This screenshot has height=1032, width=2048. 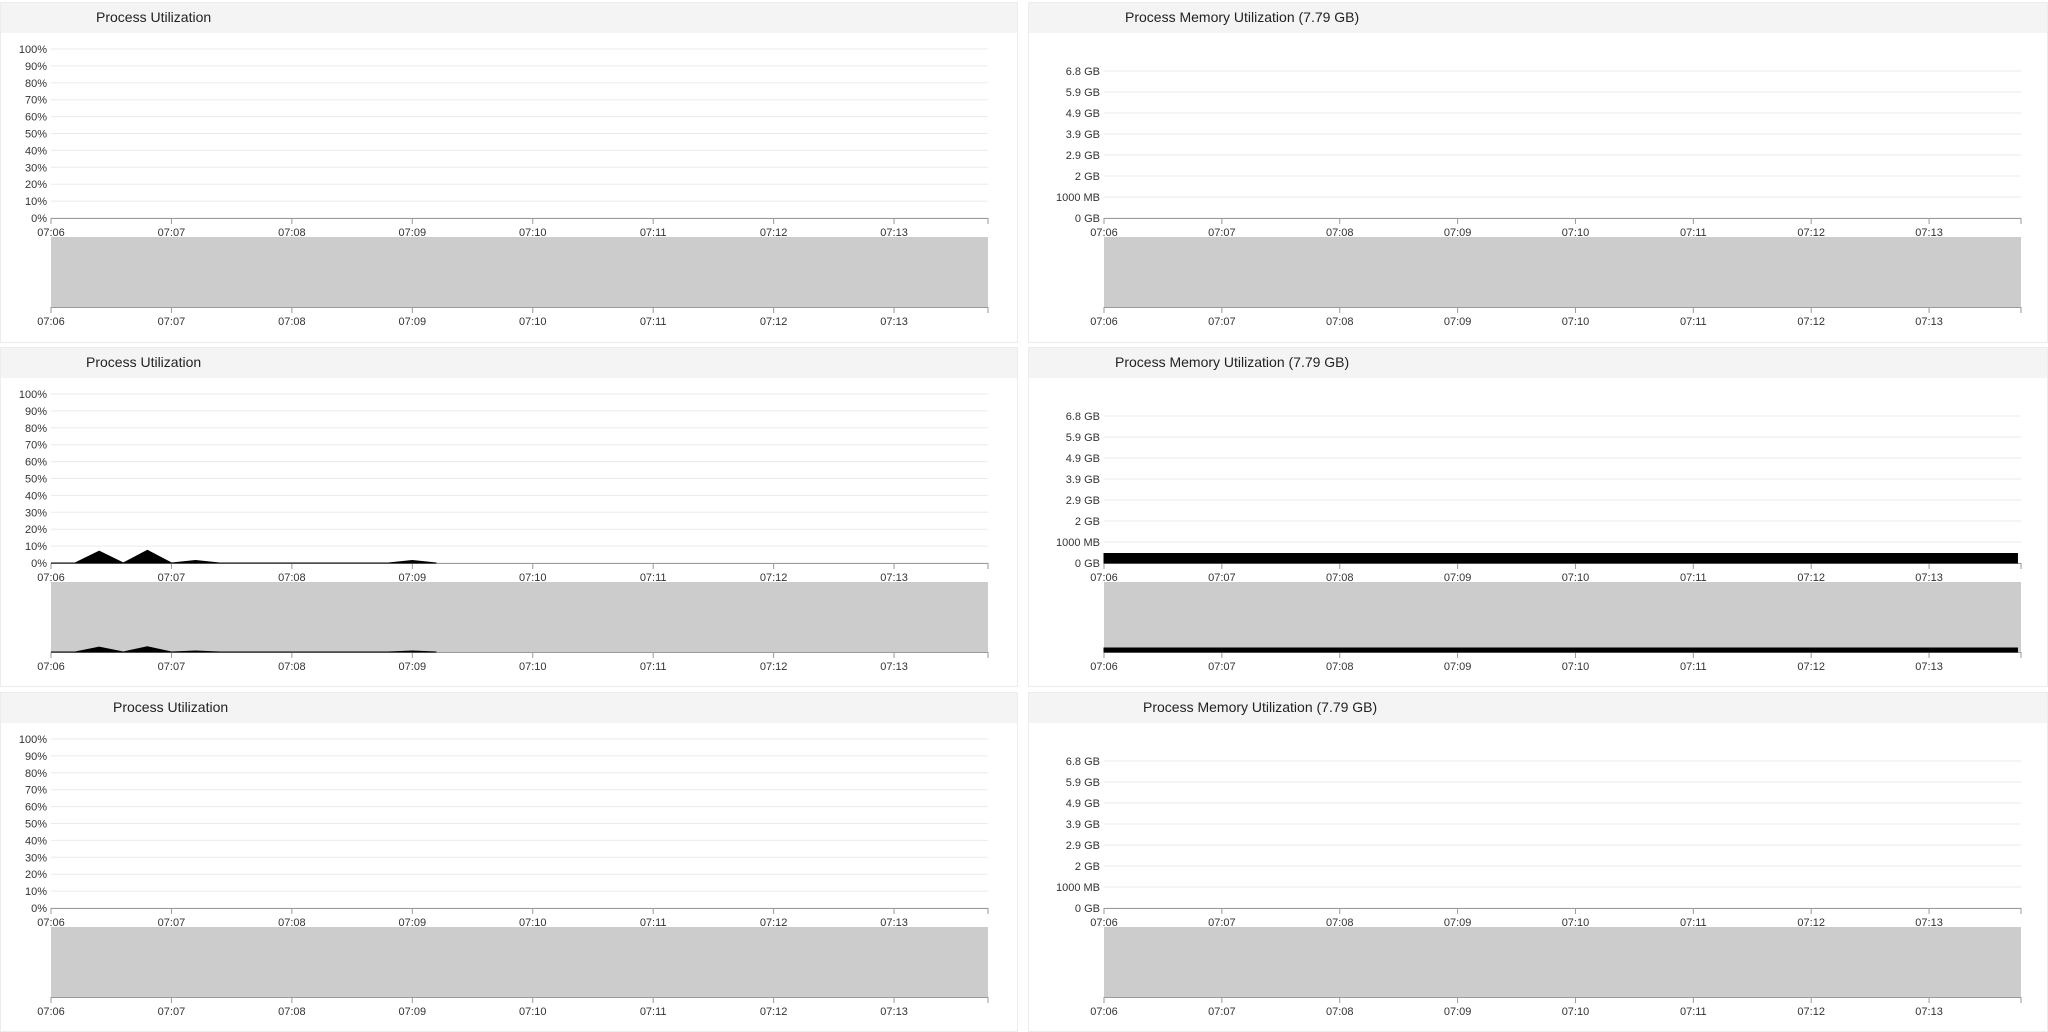 I want to click on y-tick-label: 0 GB, so click(x=1087, y=909).